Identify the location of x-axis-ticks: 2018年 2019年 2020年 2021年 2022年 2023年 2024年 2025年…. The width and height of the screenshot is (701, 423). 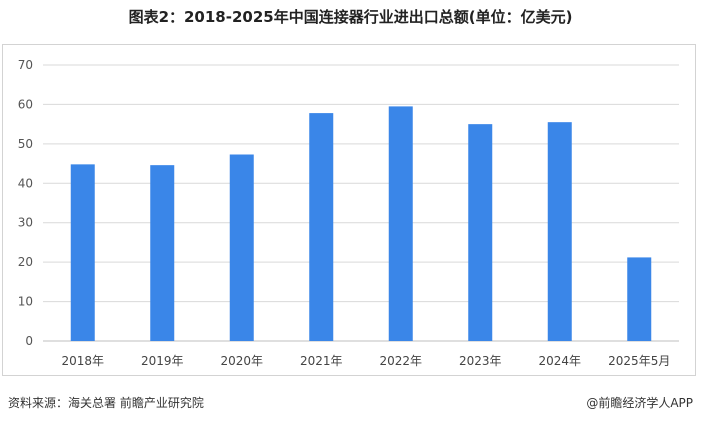
(365, 361).